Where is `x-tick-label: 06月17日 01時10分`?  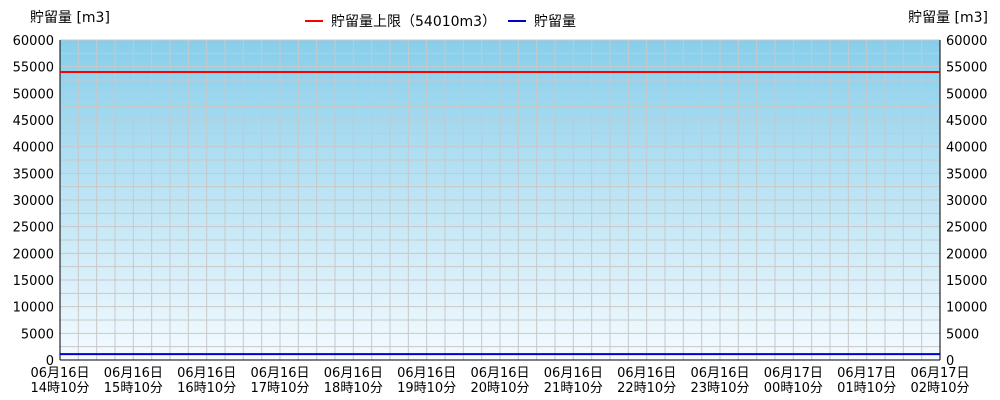
x-tick-label: 06月17日 01時10分 is located at coordinates (866, 381).